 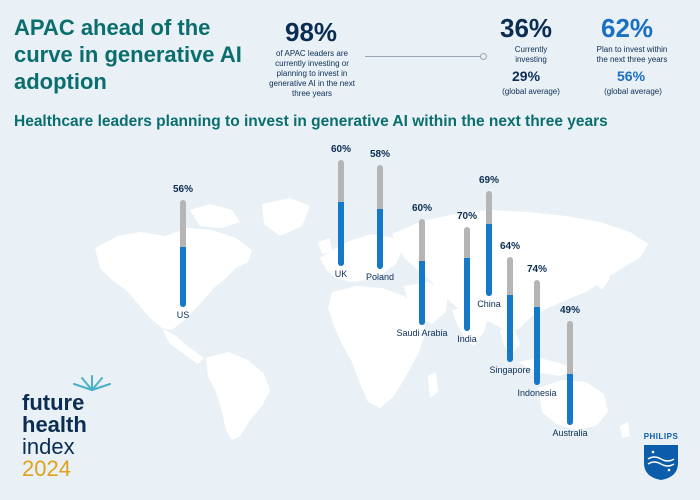 What do you see at coordinates (380, 239) in the screenshot?
I see `bar-poland` at bounding box center [380, 239].